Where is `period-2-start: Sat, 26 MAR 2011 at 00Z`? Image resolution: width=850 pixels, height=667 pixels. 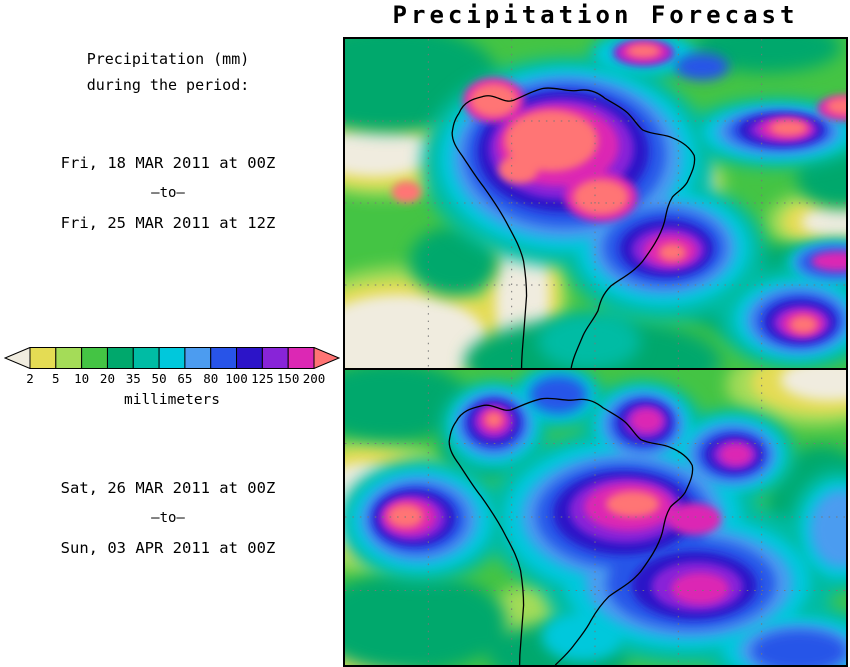 period-2-start: Sat, 26 MAR 2011 at 00Z is located at coordinates (168, 488).